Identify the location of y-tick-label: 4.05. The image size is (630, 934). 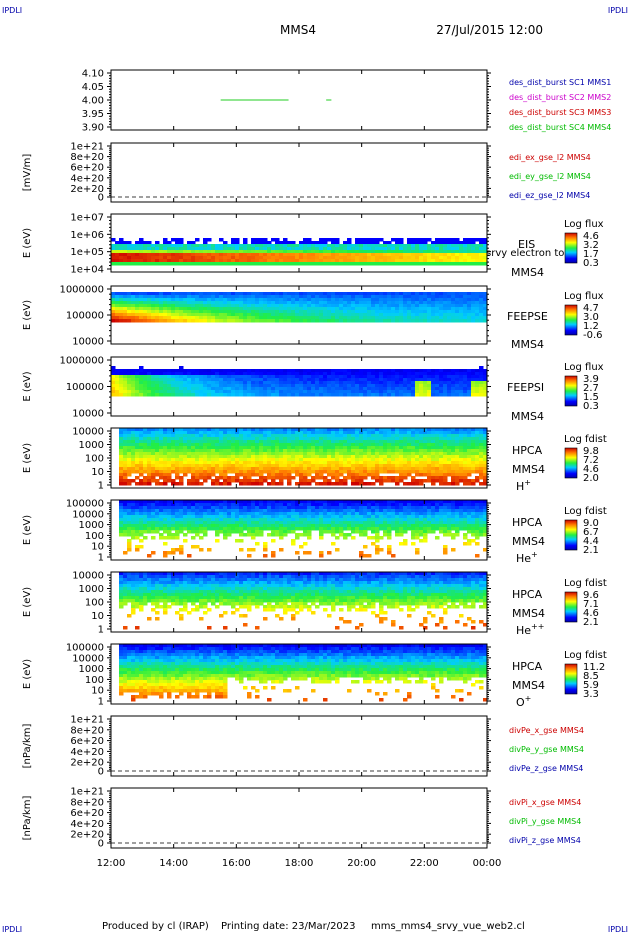
(93, 87).